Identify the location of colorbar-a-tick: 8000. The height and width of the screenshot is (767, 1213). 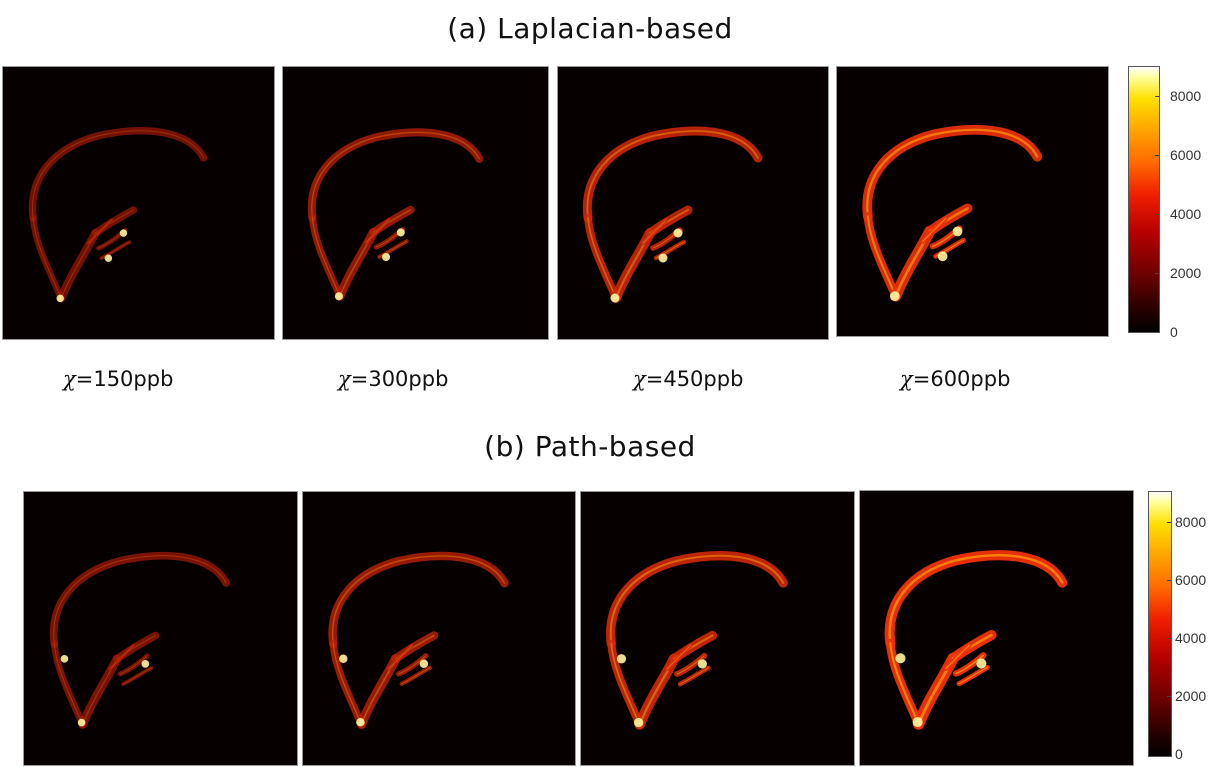
(1186, 96).